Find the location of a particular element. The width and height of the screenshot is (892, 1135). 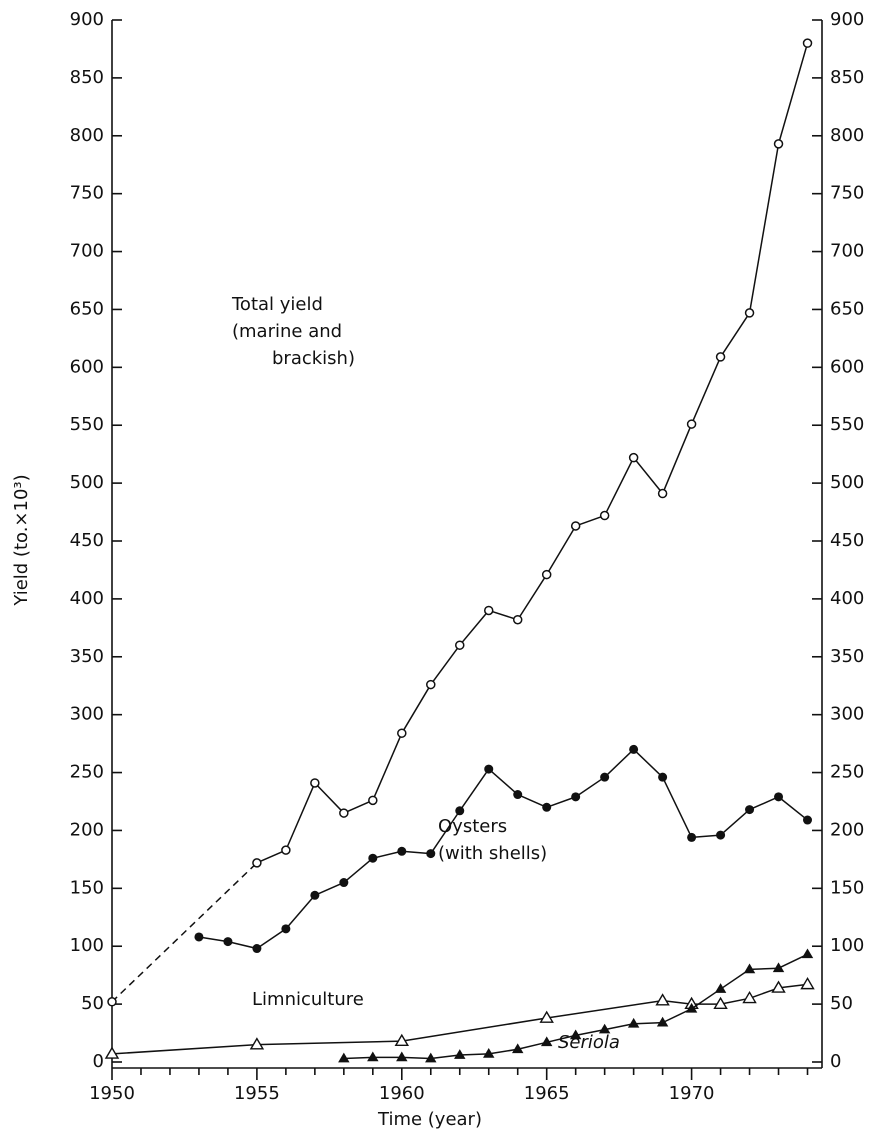

y-tick-label: 750 is located at coordinates (87, 193).